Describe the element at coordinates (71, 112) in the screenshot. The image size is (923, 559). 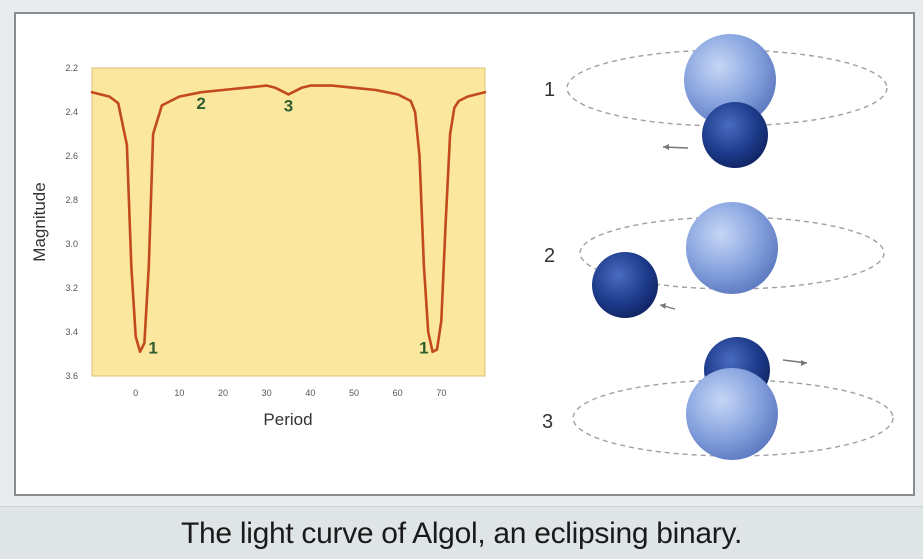
I see `y-tick-label: 2.4` at that location.